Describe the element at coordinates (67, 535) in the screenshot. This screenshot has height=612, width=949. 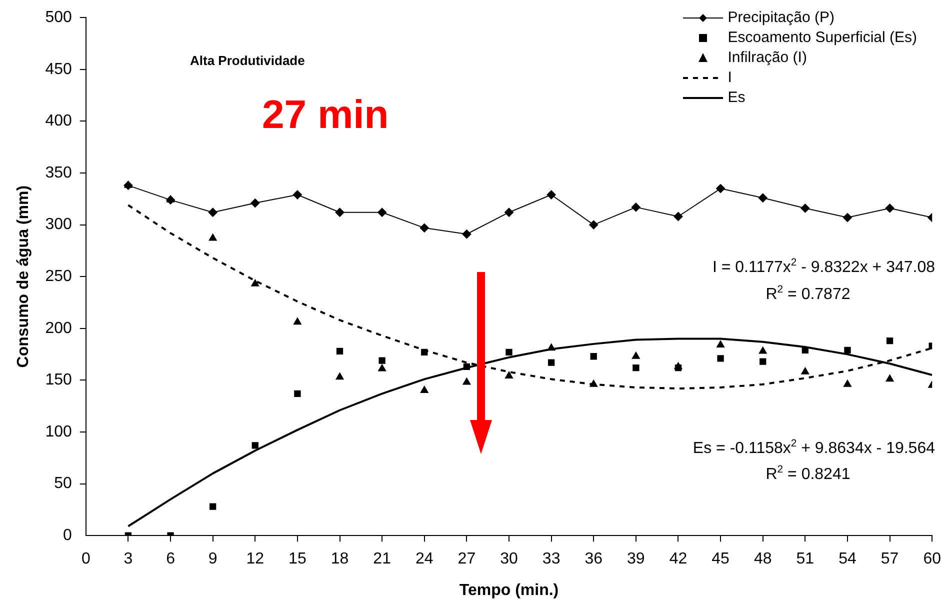
I see `y-tick-label: 0` at that location.